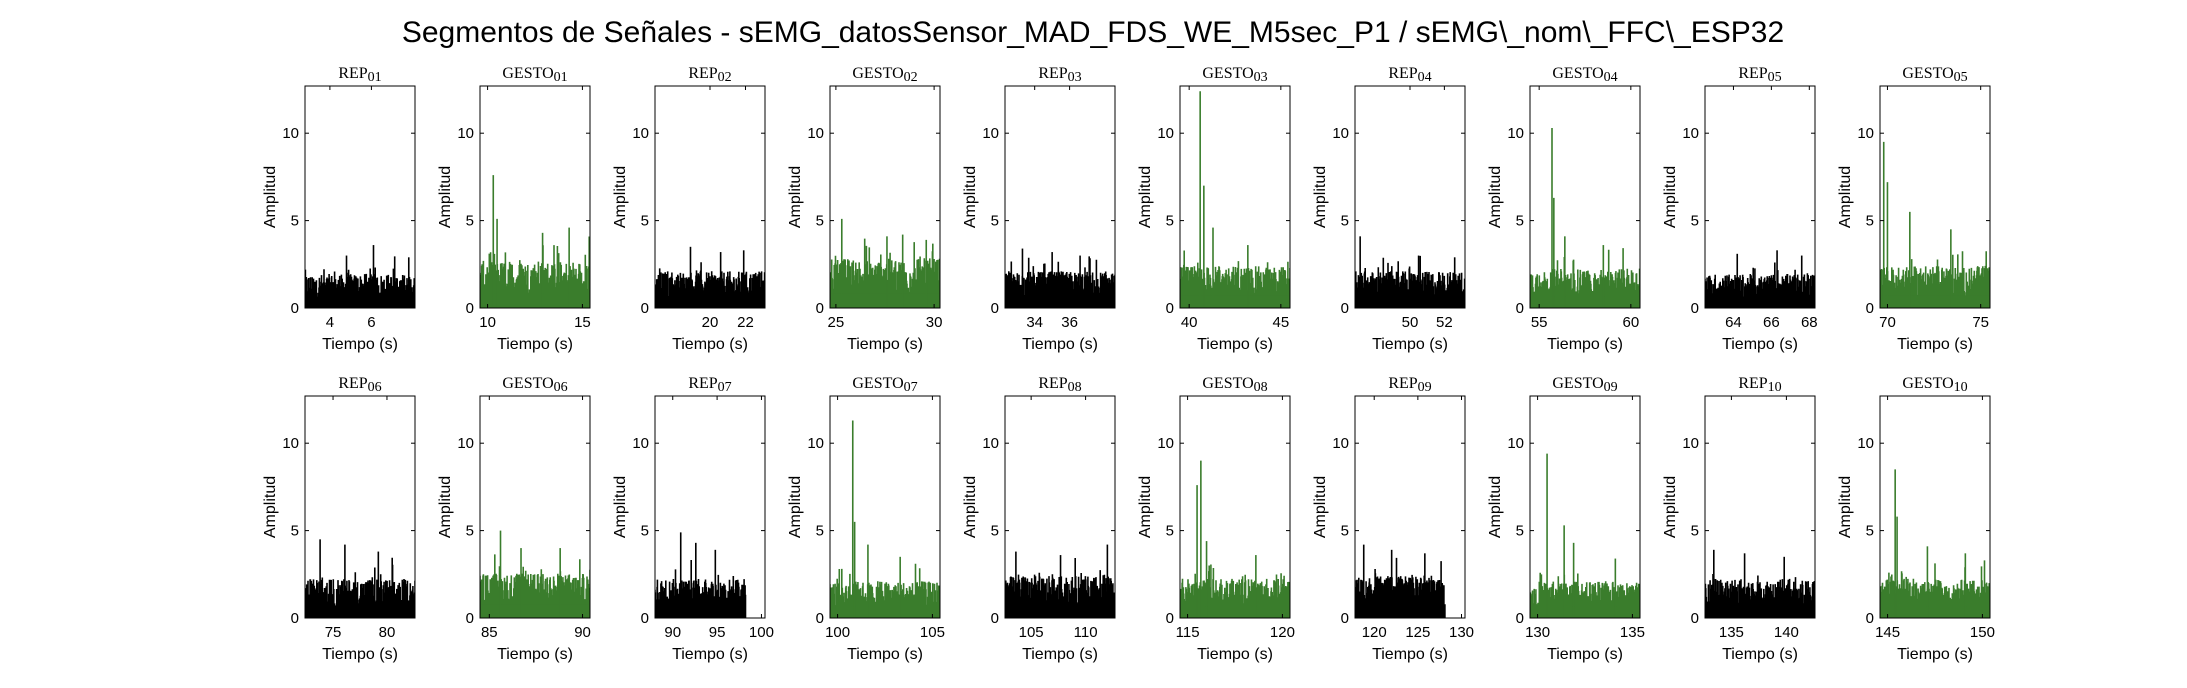 The height and width of the screenshot is (688, 2187). Describe the element at coordinates (582, 632) in the screenshot. I see `x-tick-label: 90` at that location.